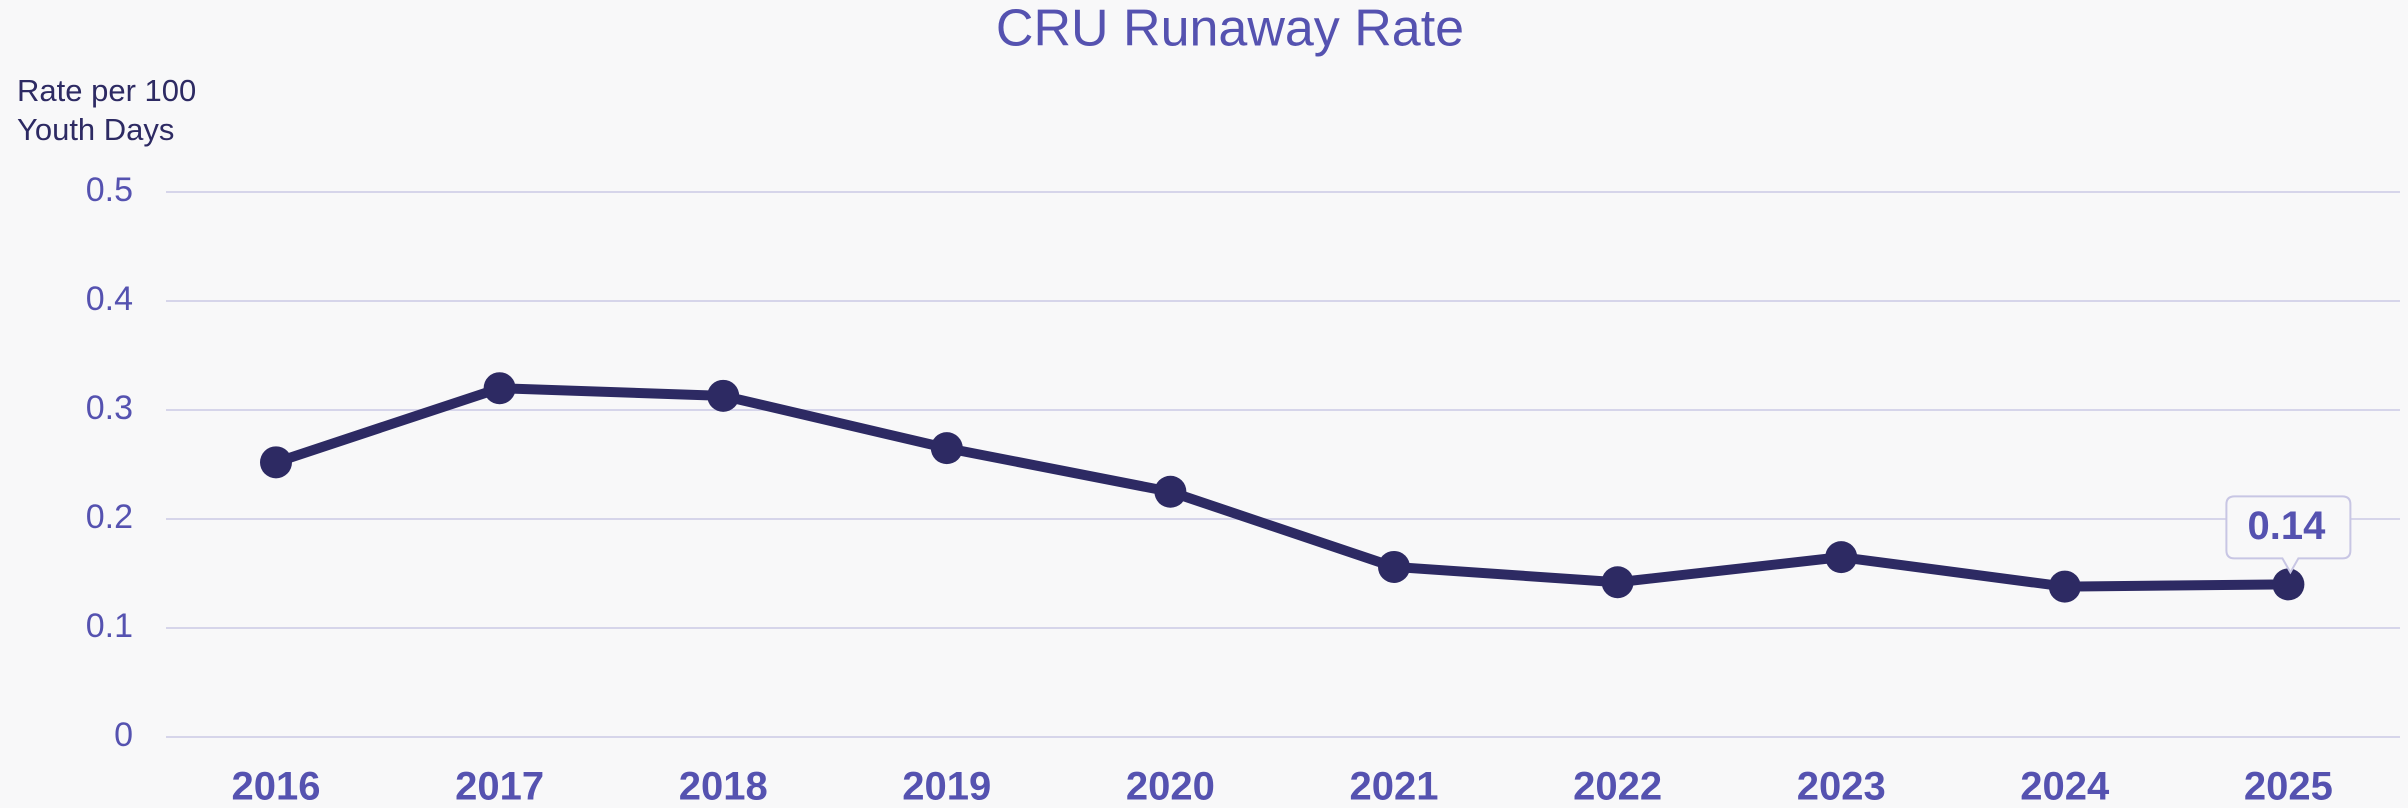 The image size is (2408, 808). I want to click on y-tick-label: 0, so click(123, 735).